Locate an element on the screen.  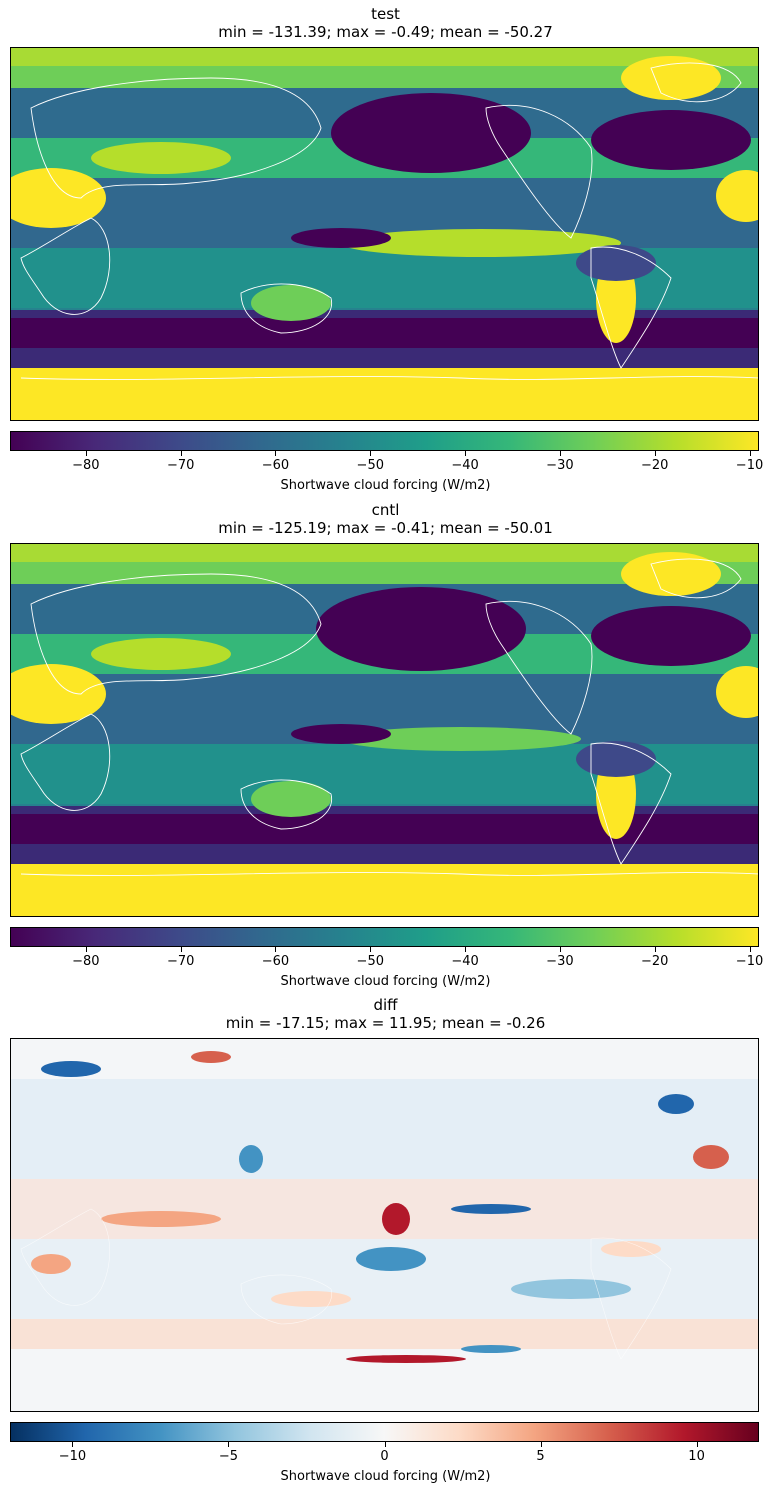
colorbar-label-test: Shortwave cloud forcing (W/m2) is located at coordinates (385, 485).